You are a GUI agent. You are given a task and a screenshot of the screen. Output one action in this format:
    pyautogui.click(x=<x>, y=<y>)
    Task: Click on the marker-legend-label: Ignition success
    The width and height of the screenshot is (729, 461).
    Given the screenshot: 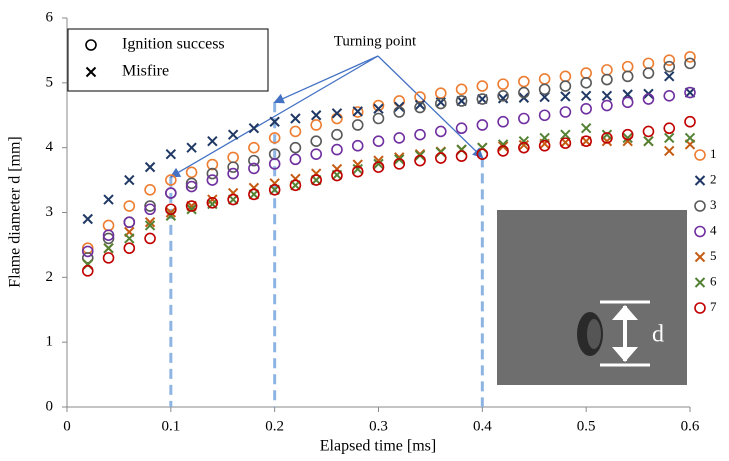 What is the action you would take?
    pyautogui.click(x=173, y=44)
    